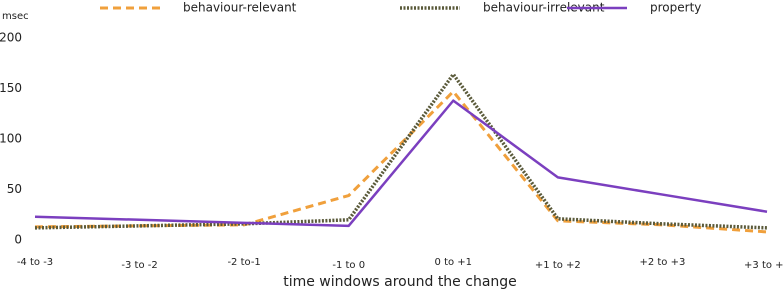 This screenshot has height=291, width=784. What do you see at coordinates (18, 240) in the screenshot?
I see `y-tick-label: 0` at bounding box center [18, 240].